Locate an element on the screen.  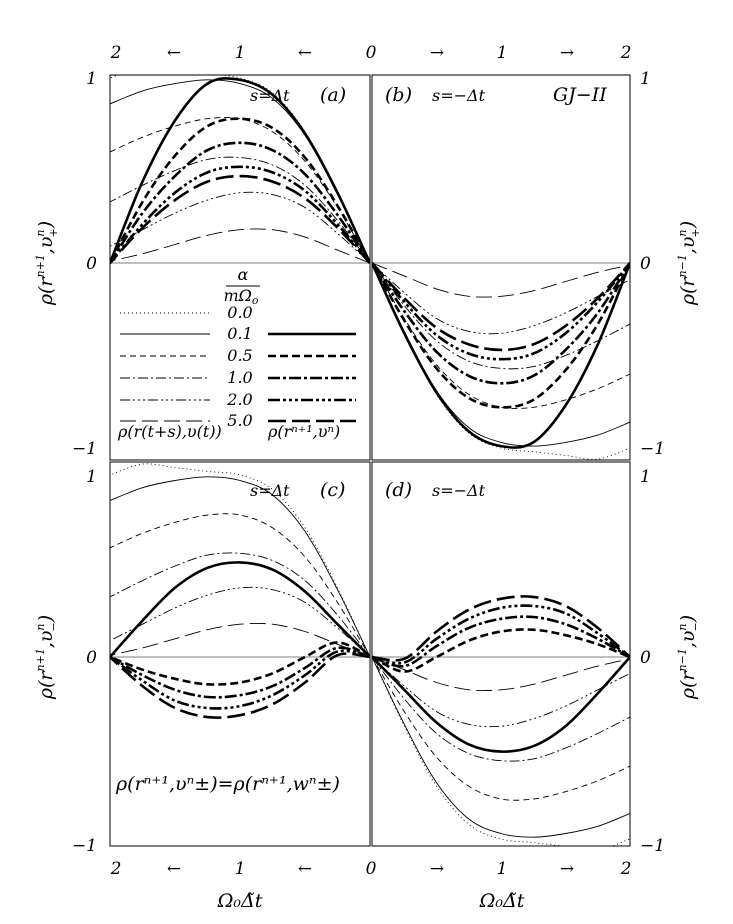
y-tick-0-bottom-left: 0 is located at coordinates (91, 658).